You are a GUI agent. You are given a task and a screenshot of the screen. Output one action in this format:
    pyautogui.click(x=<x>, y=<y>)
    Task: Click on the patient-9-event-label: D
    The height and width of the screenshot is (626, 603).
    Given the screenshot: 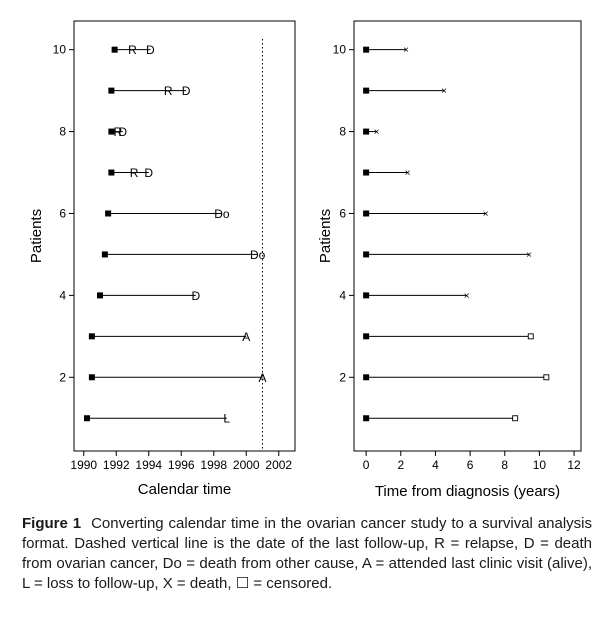 What is the action you would take?
    pyautogui.click(x=186, y=91)
    